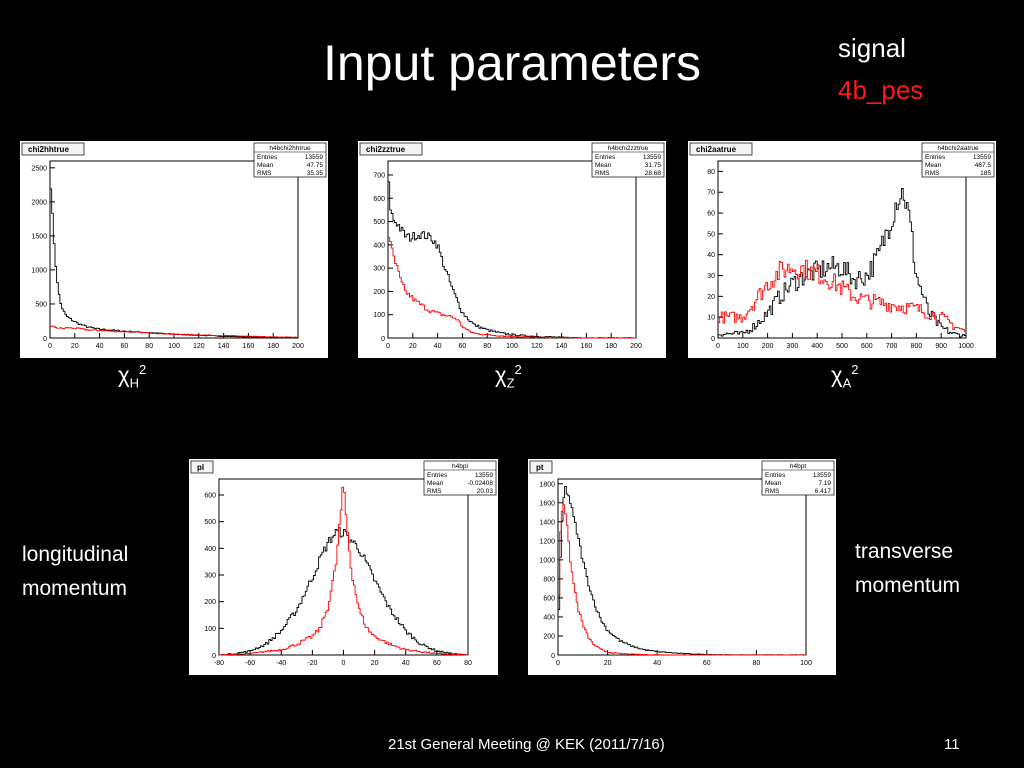  What do you see at coordinates (343, 571) in the screenshot?
I see `background-histogram-pl` at bounding box center [343, 571].